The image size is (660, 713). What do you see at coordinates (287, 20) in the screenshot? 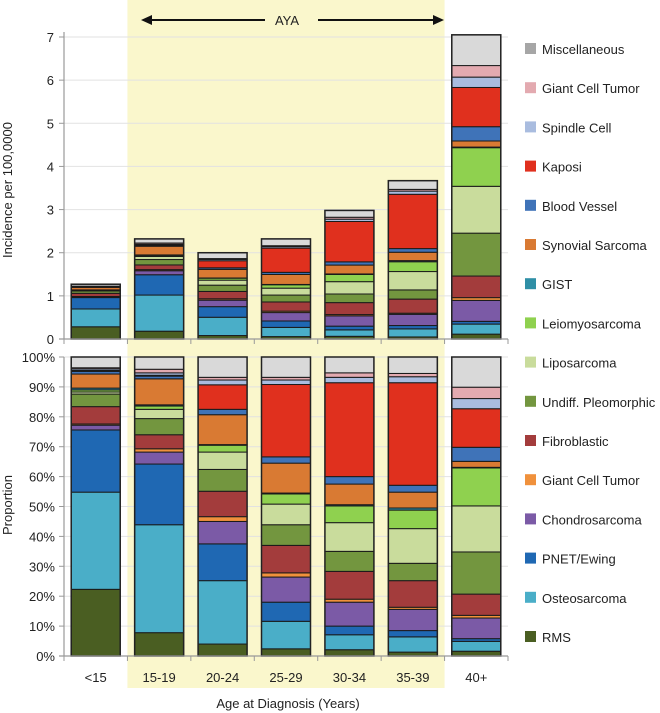
I see `aya-label: AYA` at bounding box center [287, 20].